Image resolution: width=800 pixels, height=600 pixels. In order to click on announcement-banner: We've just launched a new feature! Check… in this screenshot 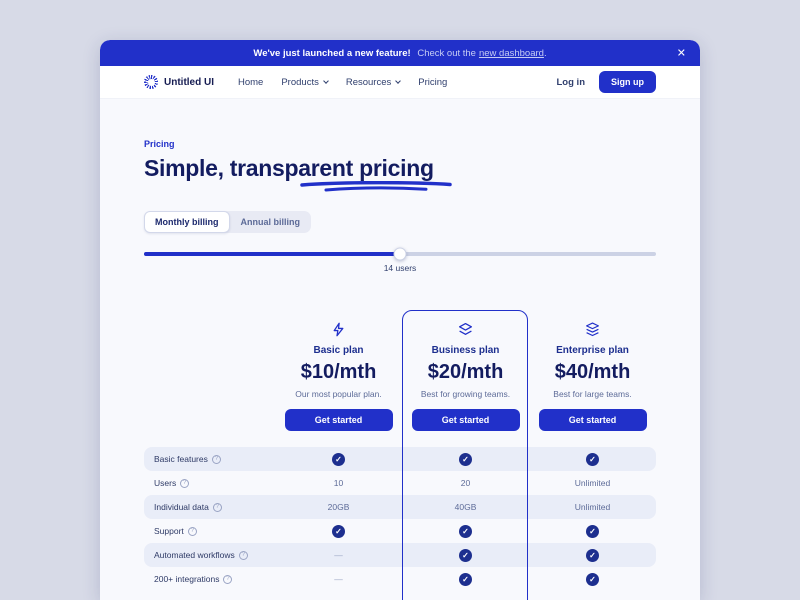, I will do `click(400, 53)`.